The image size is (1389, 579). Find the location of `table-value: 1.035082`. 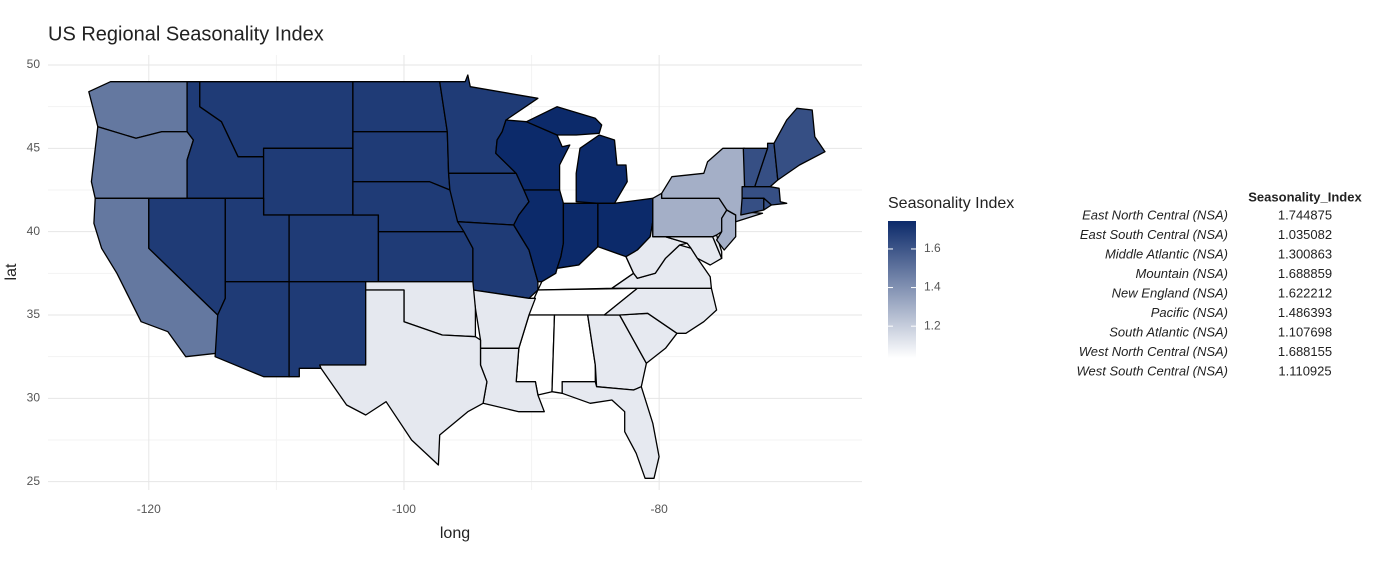

table-value: 1.035082 is located at coordinates (1305, 234).